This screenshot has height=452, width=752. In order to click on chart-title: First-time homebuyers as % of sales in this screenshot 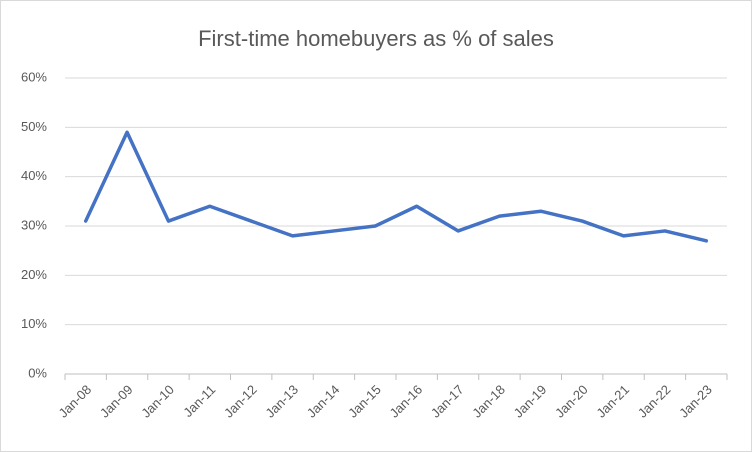, I will do `click(376, 38)`.